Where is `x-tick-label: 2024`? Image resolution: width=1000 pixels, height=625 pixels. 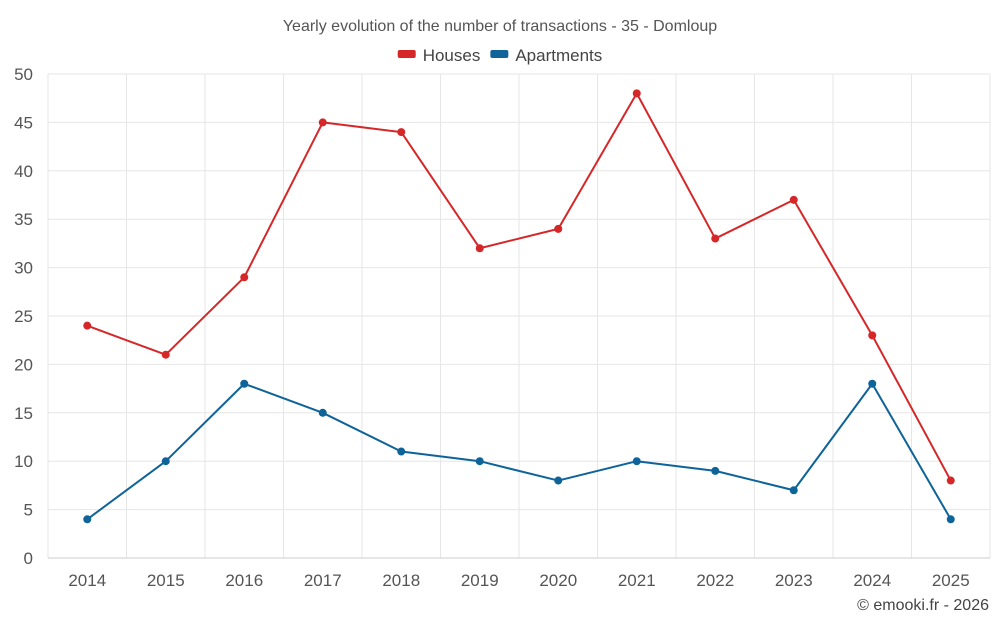
x-tick-label: 2024 is located at coordinates (872, 580).